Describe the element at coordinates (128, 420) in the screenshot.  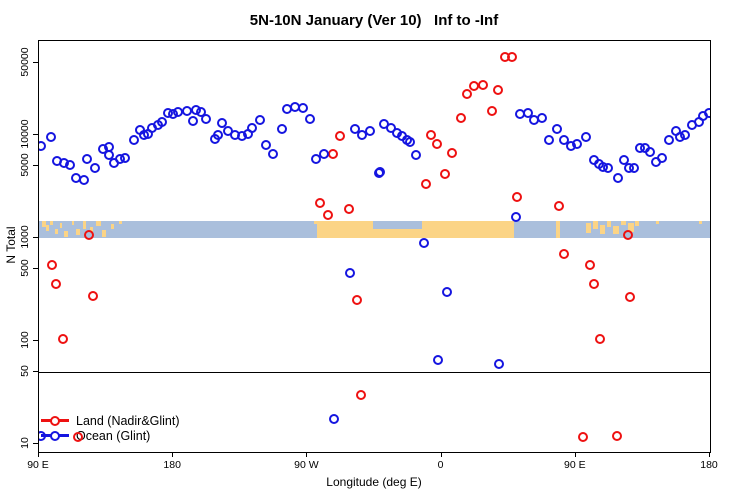
I see `legend-label-land: Land (Nadir&Glint)` at that location.